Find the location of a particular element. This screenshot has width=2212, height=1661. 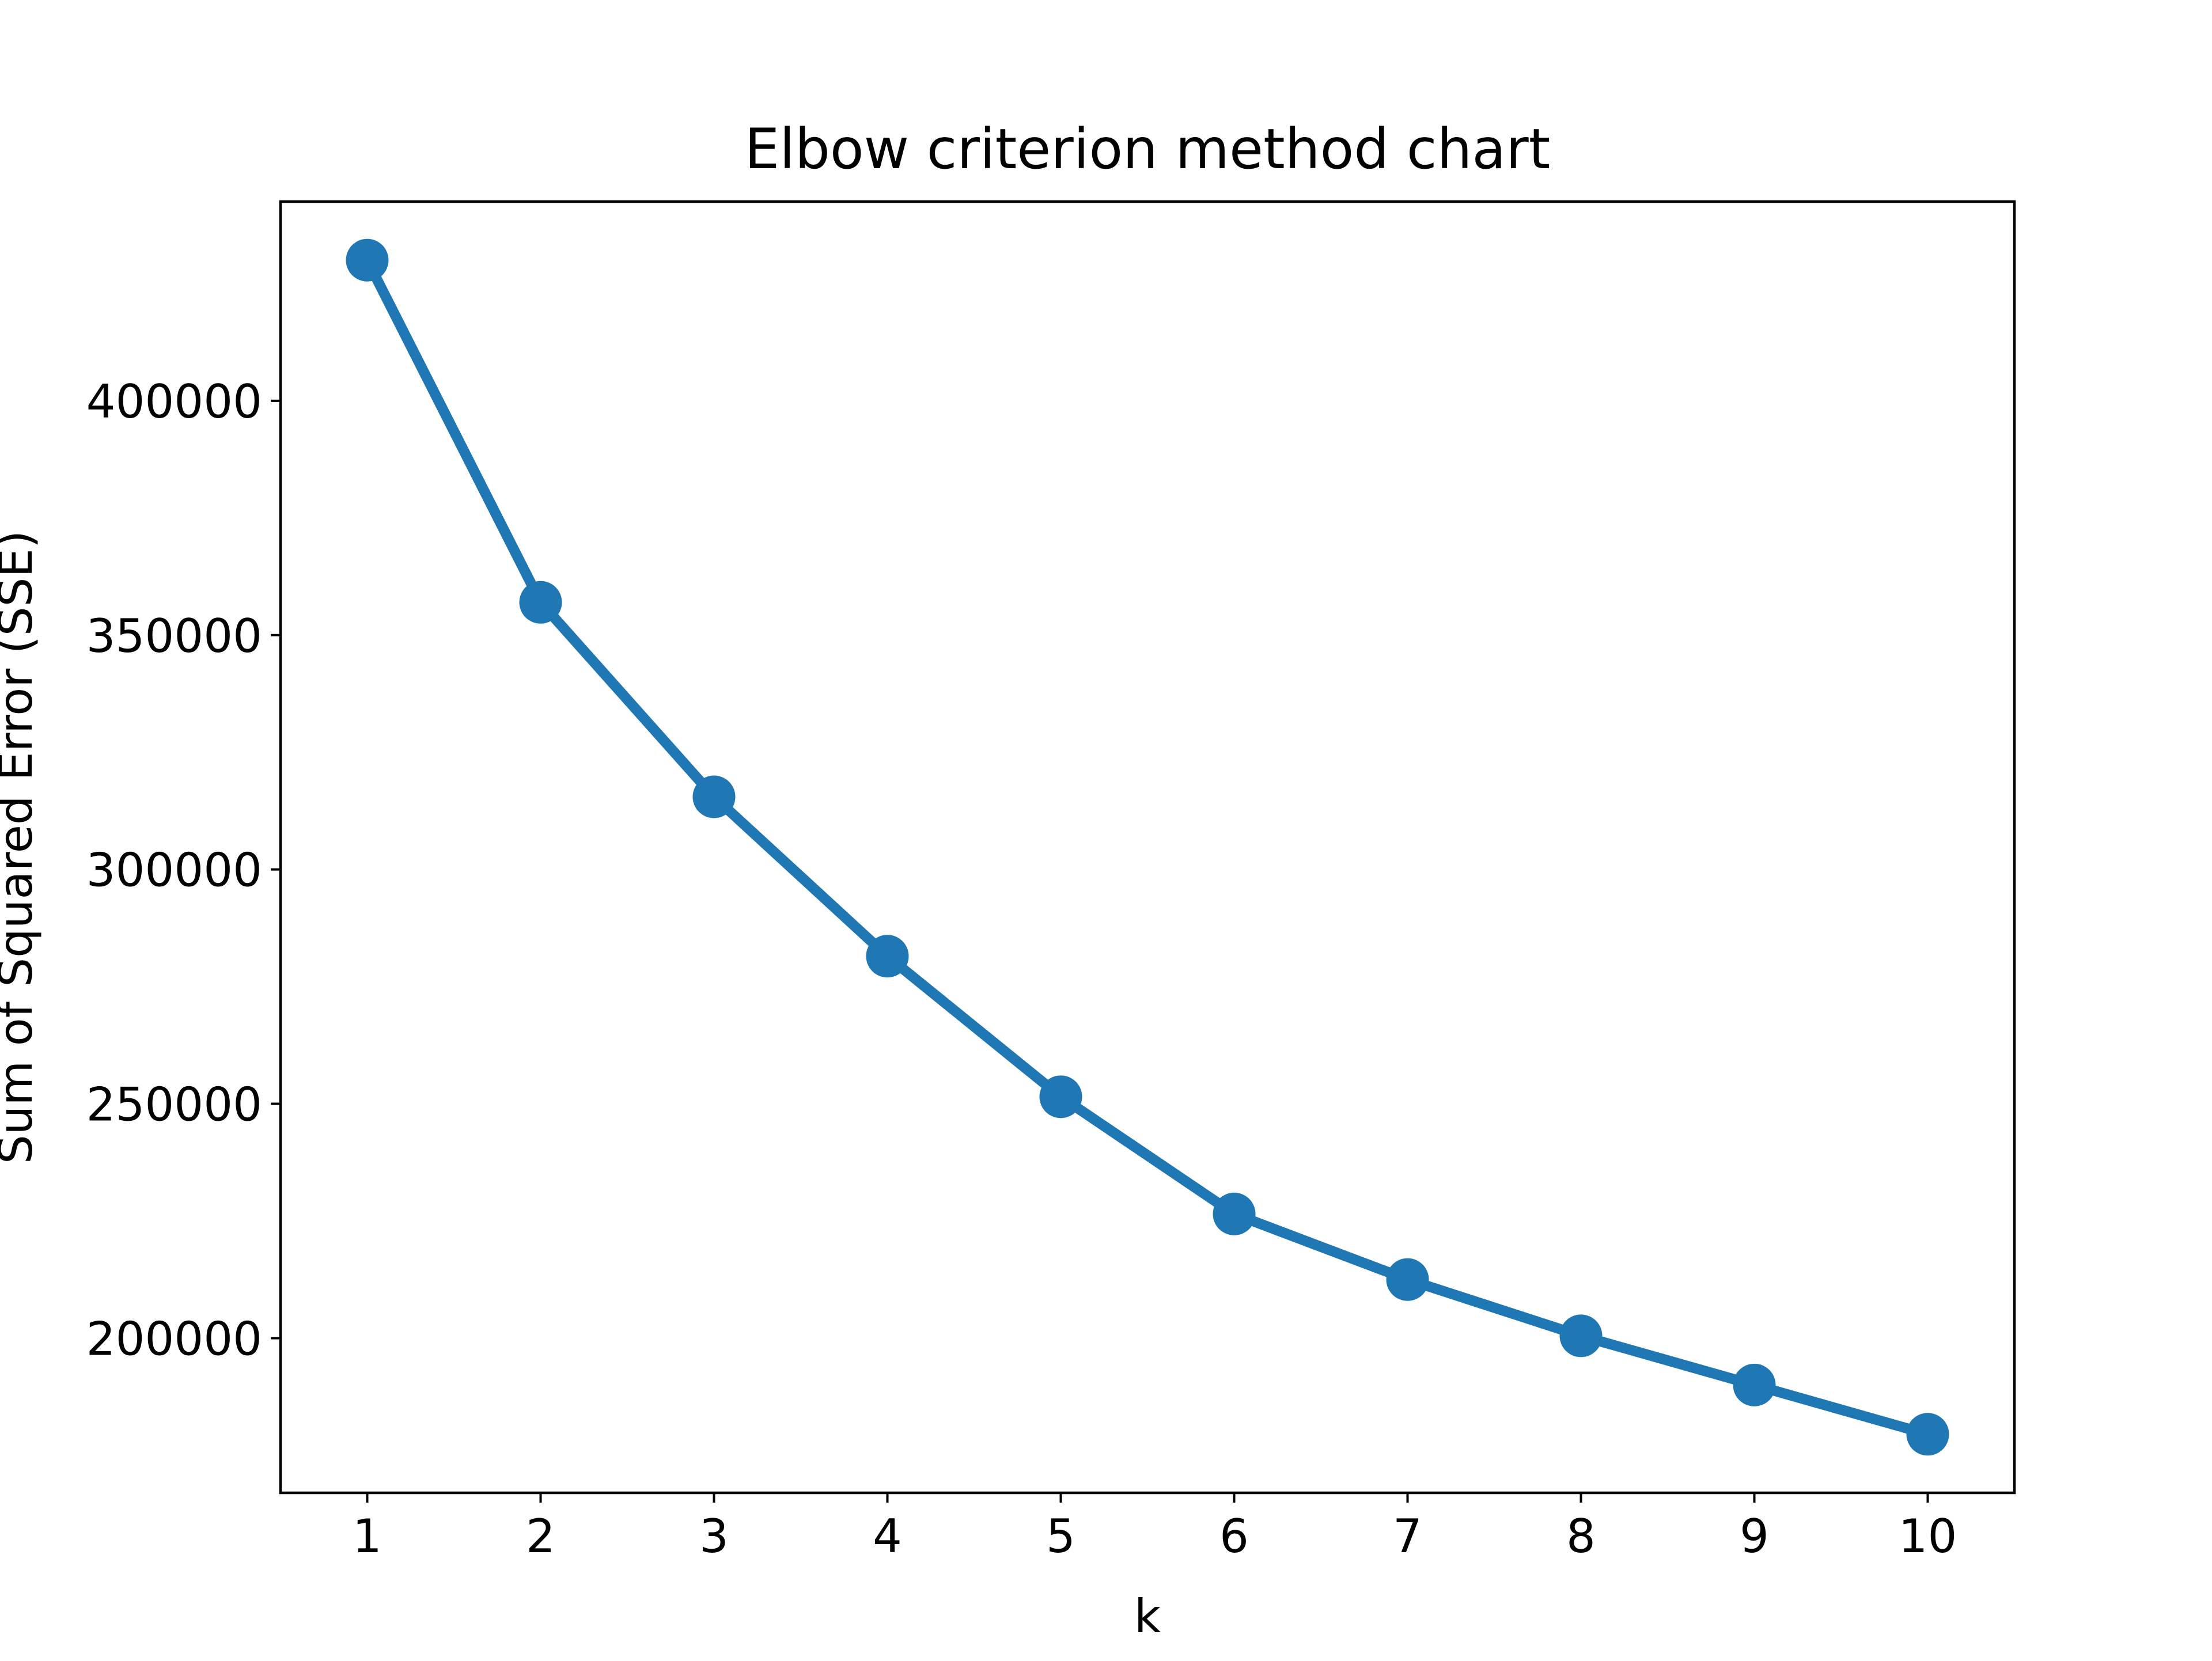

y-tick-label: 250000 is located at coordinates (174, 1105).